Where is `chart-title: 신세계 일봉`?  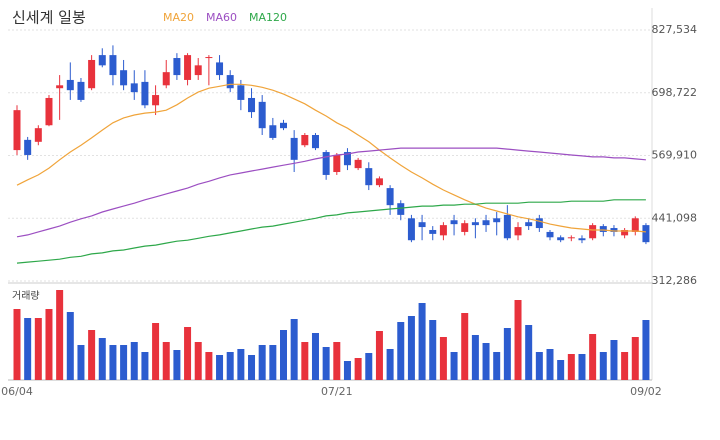
chart-title: 신세계 일봉 is located at coordinates (49, 18).